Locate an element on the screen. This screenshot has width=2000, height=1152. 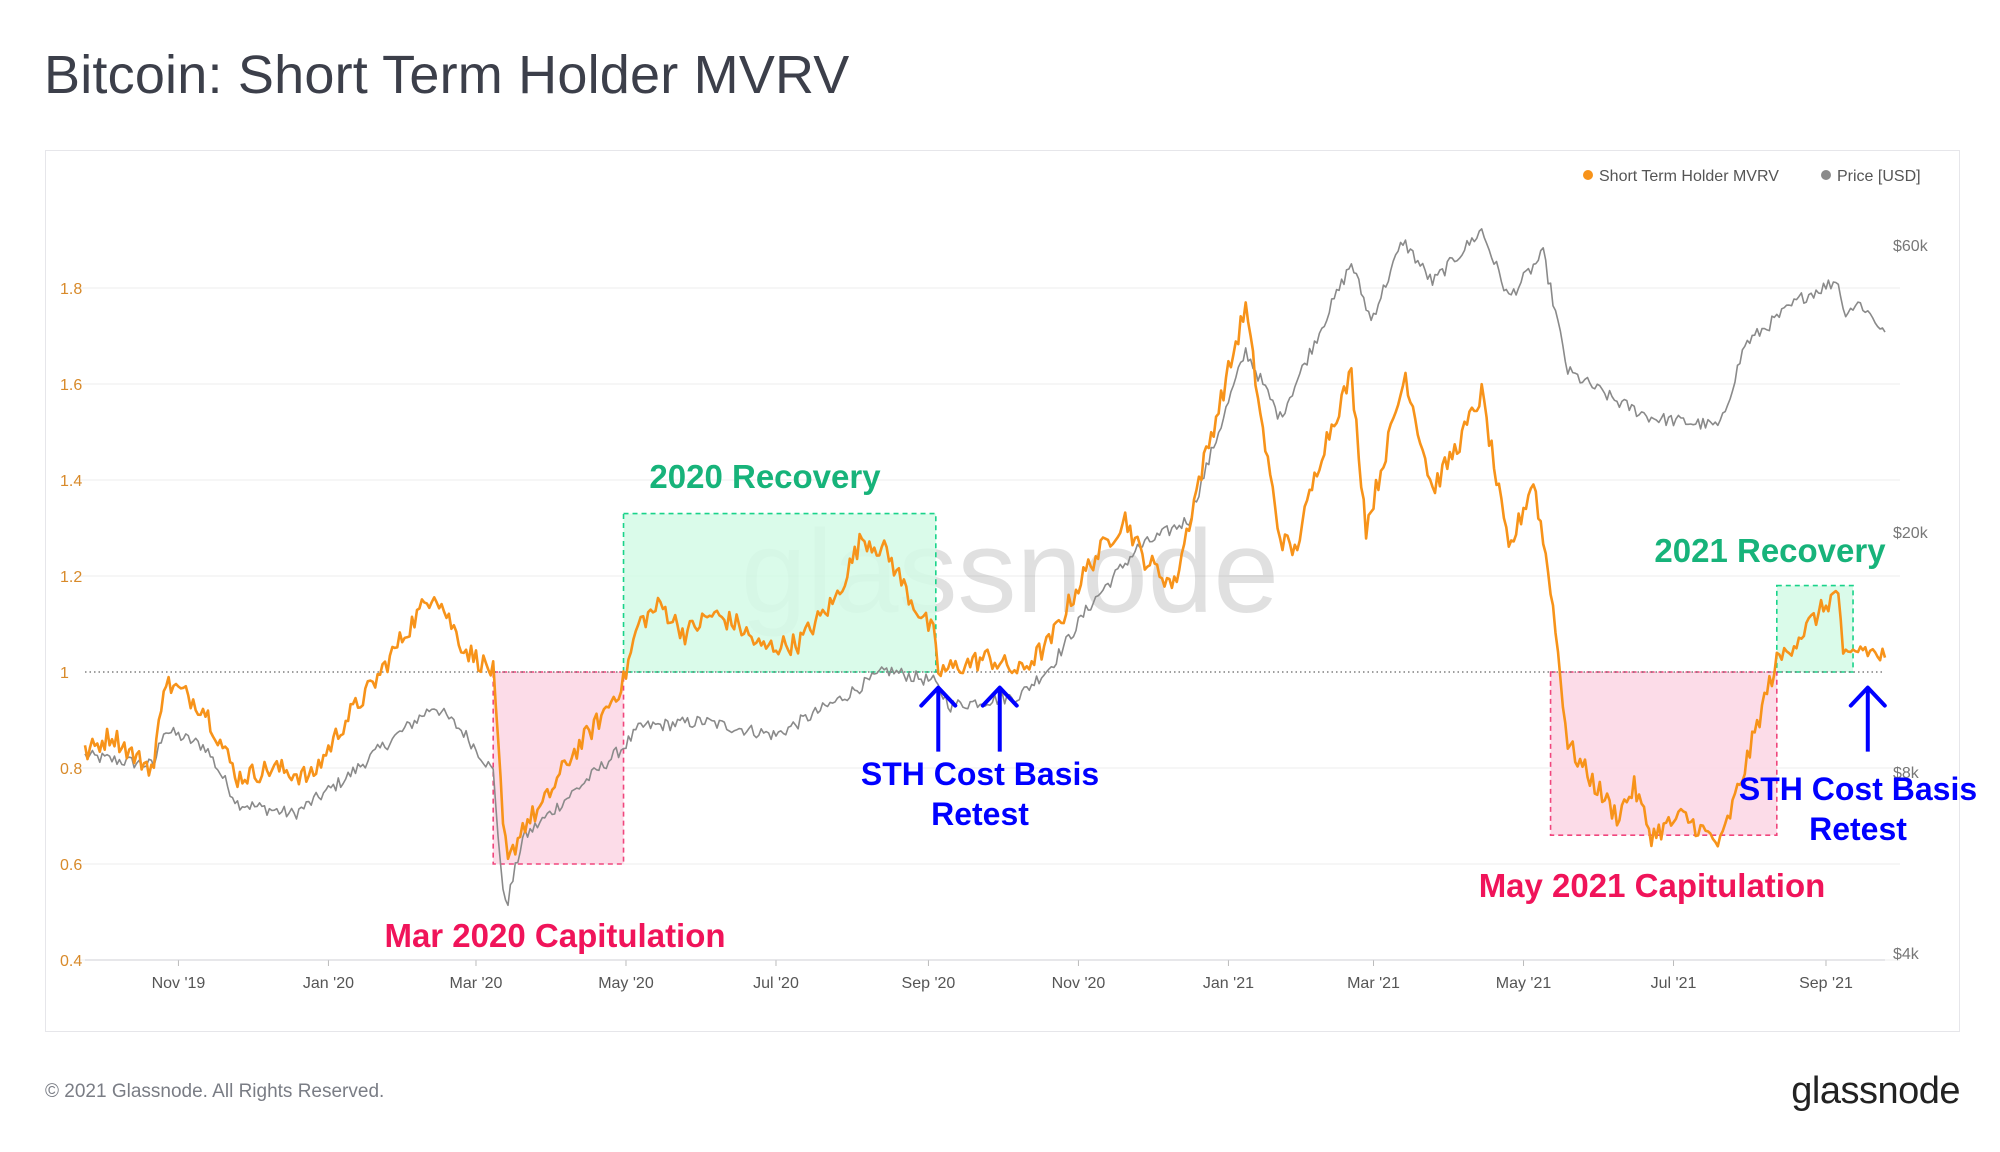
x-tick-label: May '20 is located at coordinates (626, 983).